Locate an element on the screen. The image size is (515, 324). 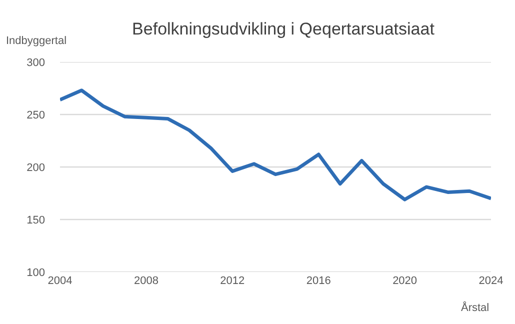
x-tick-label: 2020 is located at coordinates (405, 281).